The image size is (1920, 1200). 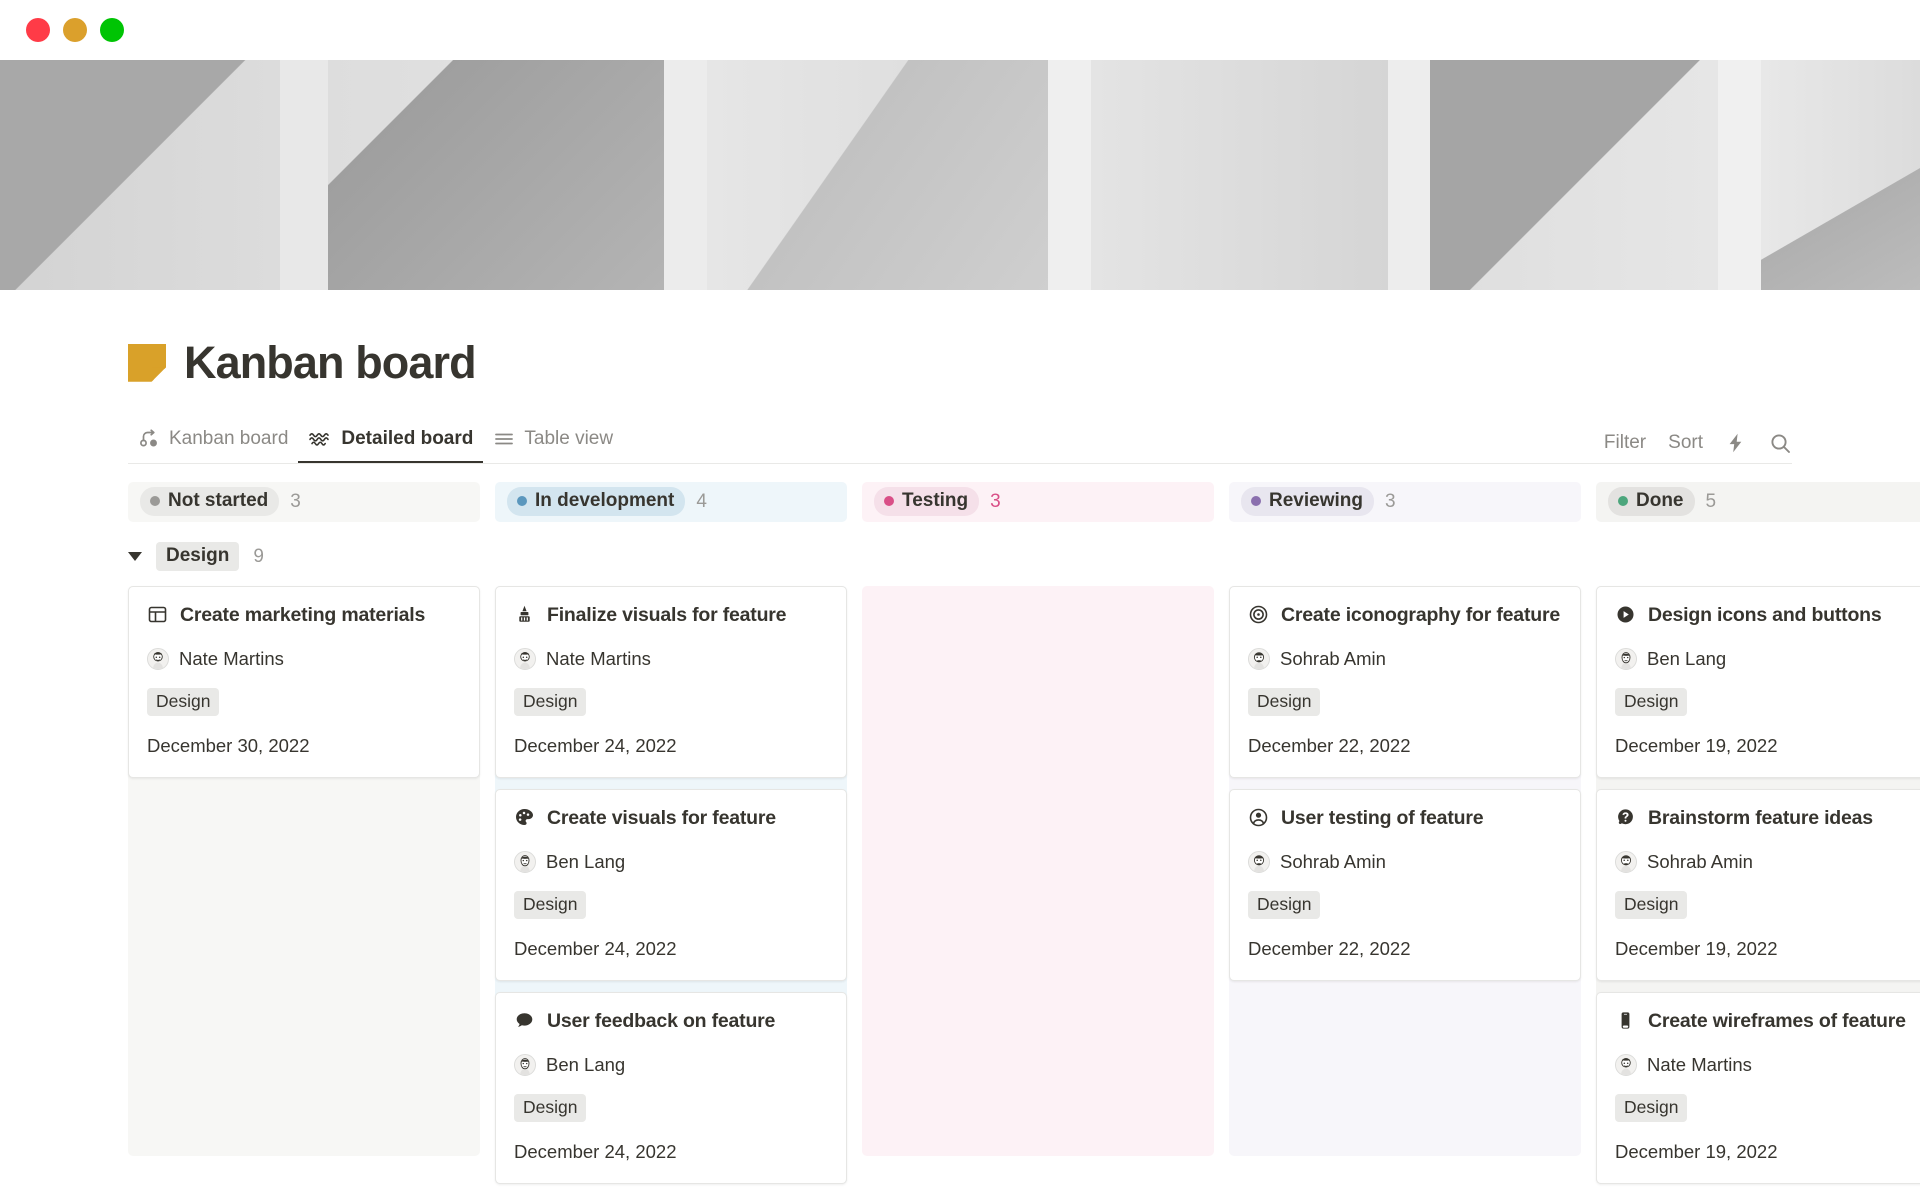 What do you see at coordinates (1765, 614) in the screenshot?
I see `card-title: Design icons and buttons` at bounding box center [1765, 614].